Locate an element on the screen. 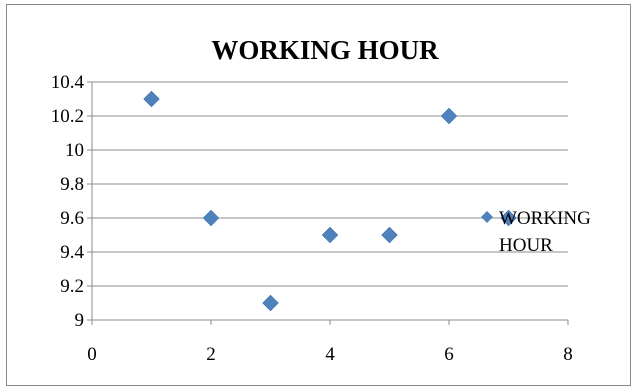 The height and width of the screenshot is (390, 637). y-tick-label: 10.2 is located at coordinates (67, 116).